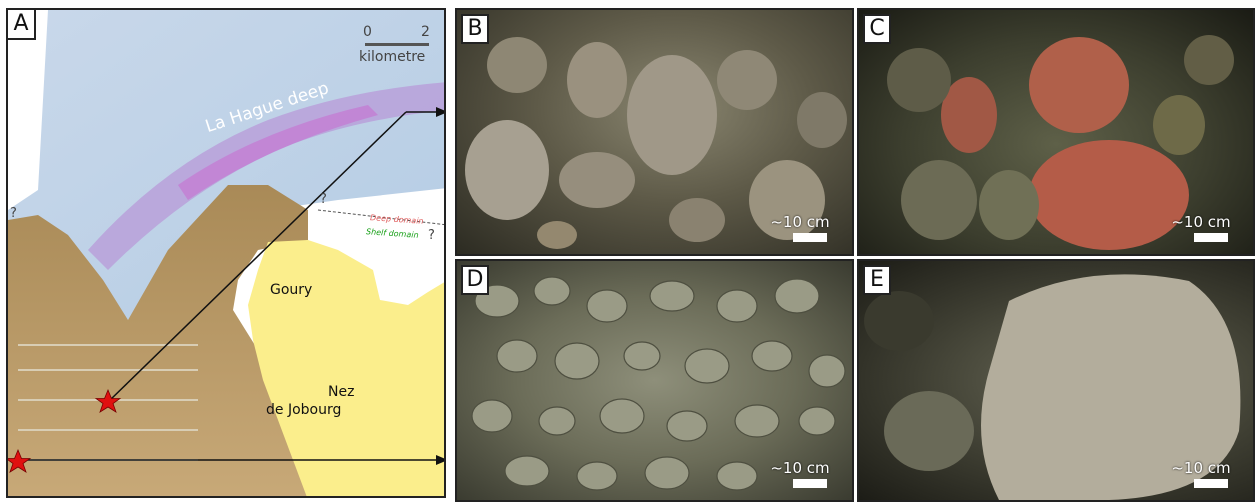 The width and height of the screenshot is (1255, 502). Describe the element at coordinates (291, 290) in the screenshot. I see `place-goury: Goury` at that location.